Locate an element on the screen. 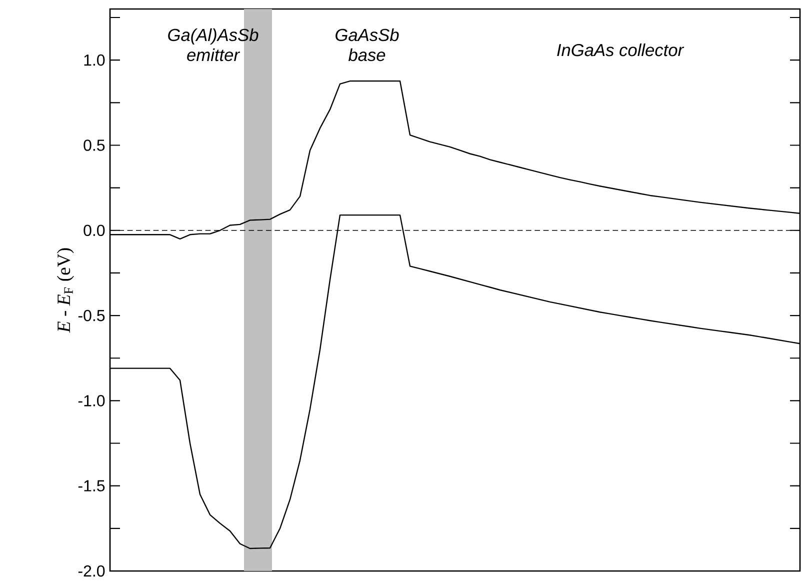 Image resolution: width=802 pixels, height=581 pixels. y-tick-label: 1.0 is located at coordinates (94, 60).